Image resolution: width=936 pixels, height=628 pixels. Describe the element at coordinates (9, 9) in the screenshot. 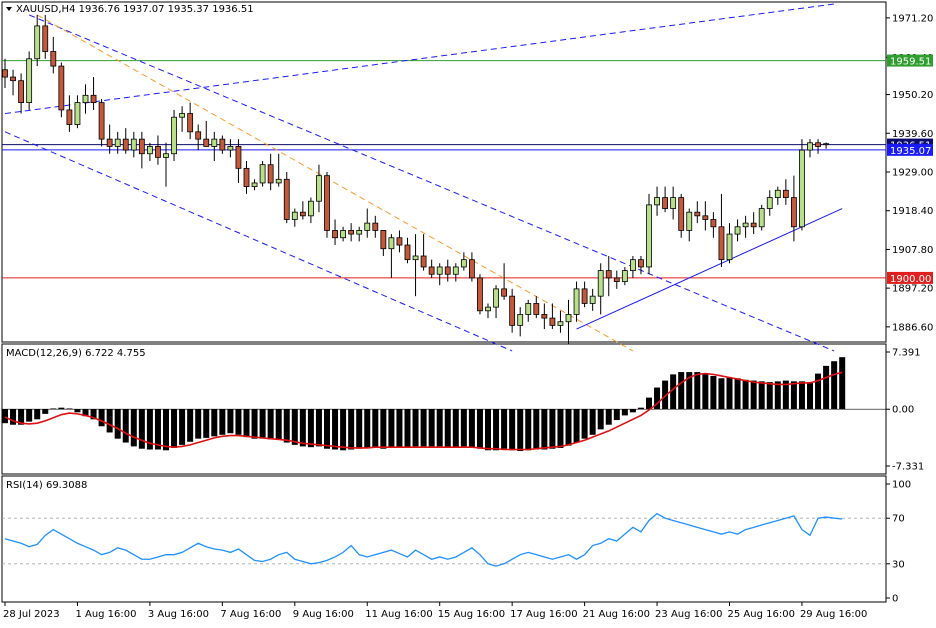

I see `symbol-menu-arrow-icon` at that location.